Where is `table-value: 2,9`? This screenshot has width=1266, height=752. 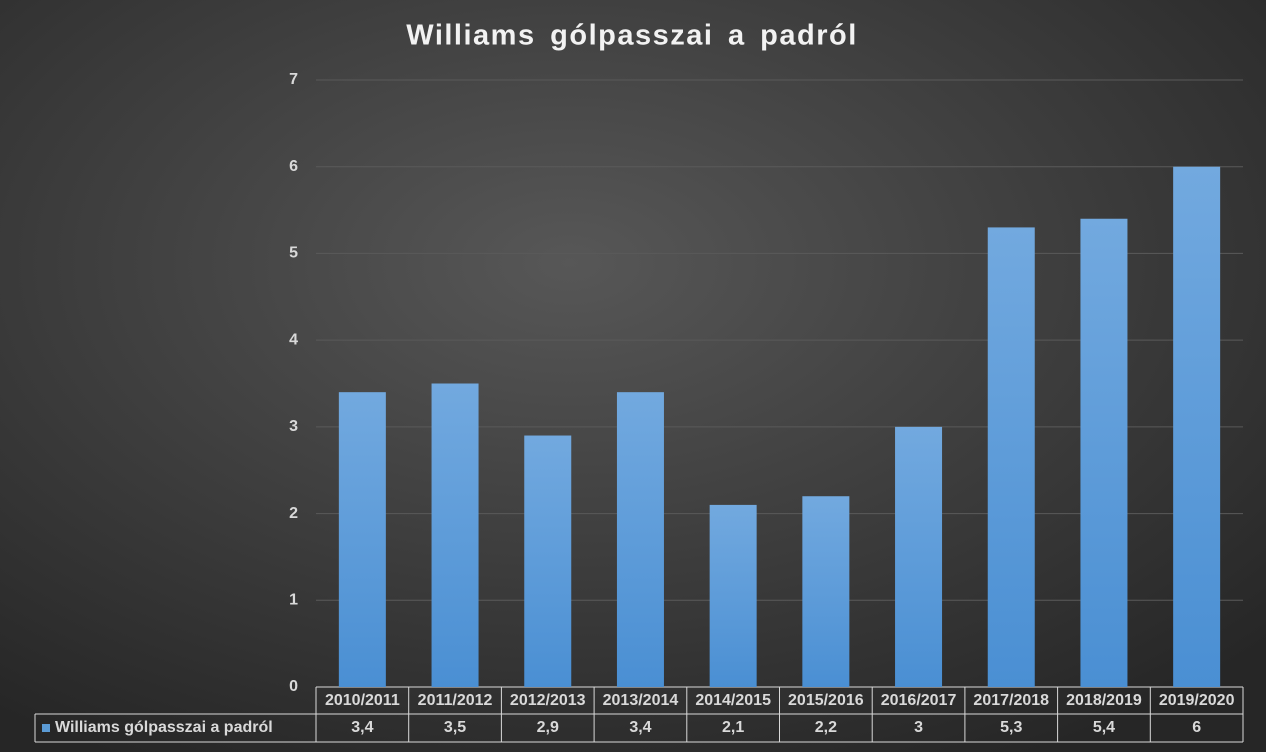 table-value: 2,9 is located at coordinates (548, 727).